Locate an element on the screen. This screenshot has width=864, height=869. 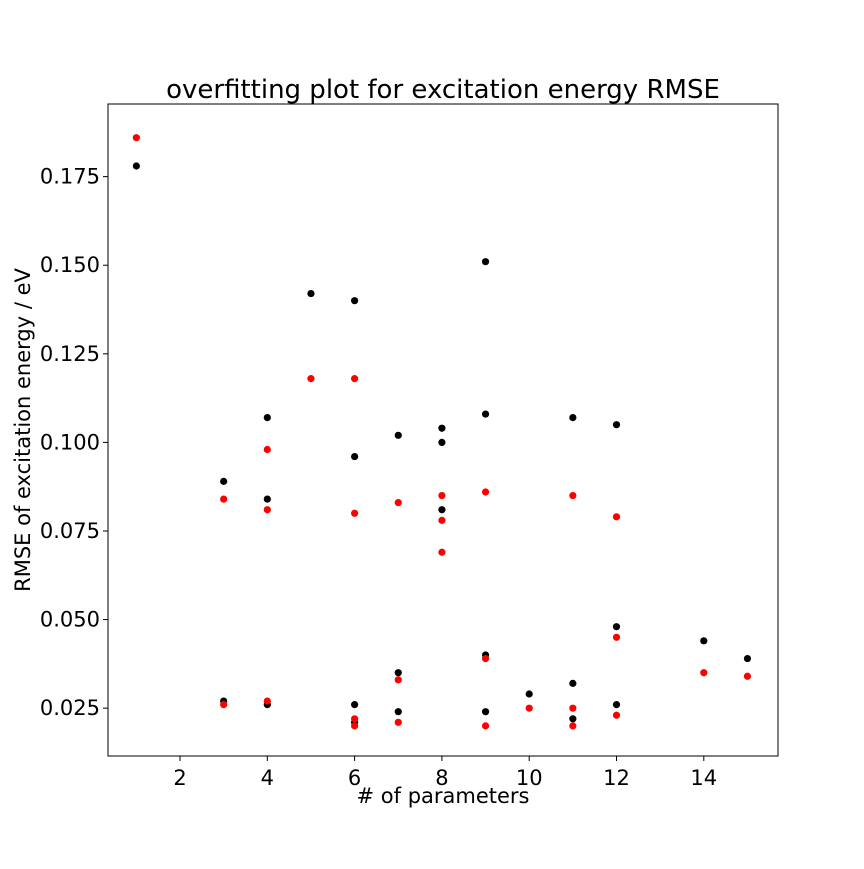
y-tick-label: 0.175 is located at coordinates (70, 177).